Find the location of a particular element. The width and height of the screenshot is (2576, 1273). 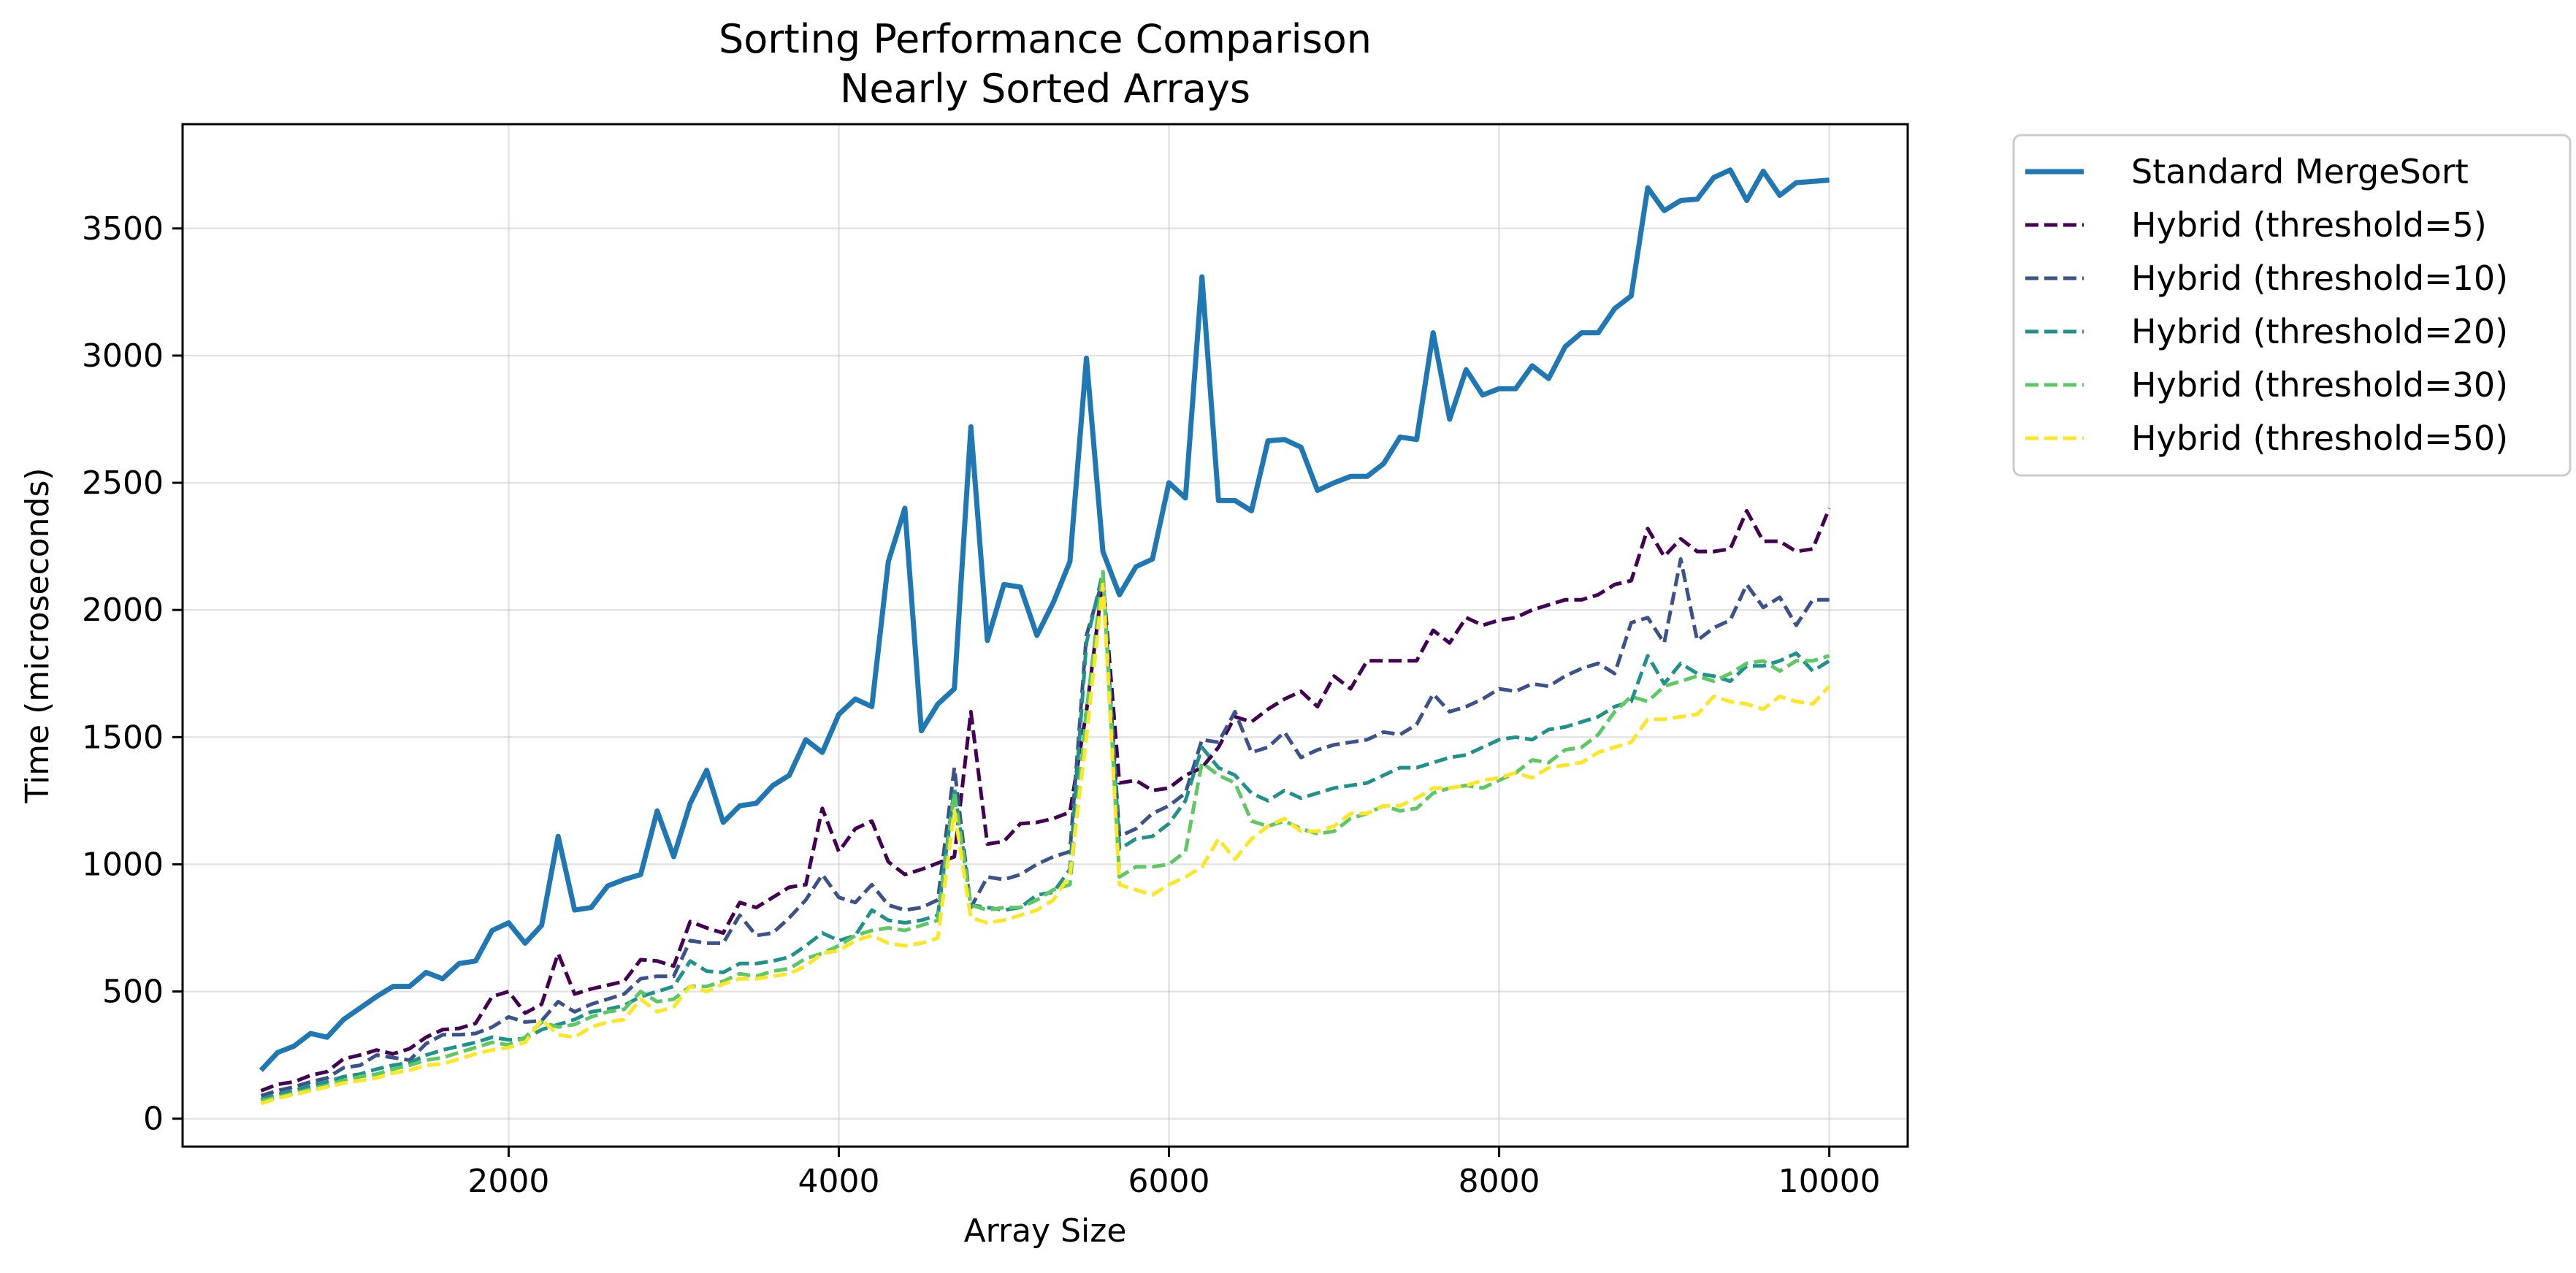

y-tick-label: 1000 is located at coordinates (123, 865).